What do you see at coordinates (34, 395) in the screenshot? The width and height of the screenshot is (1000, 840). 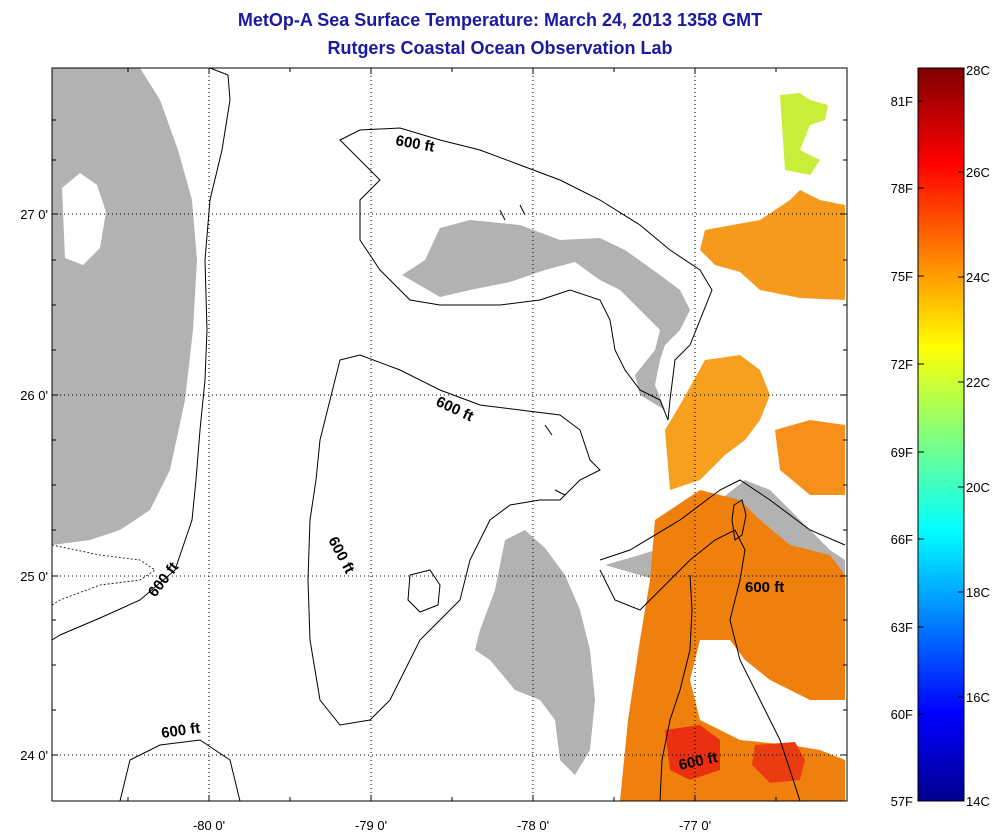 I see `lat-tick-label: 26 0'` at bounding box center [34, 395].